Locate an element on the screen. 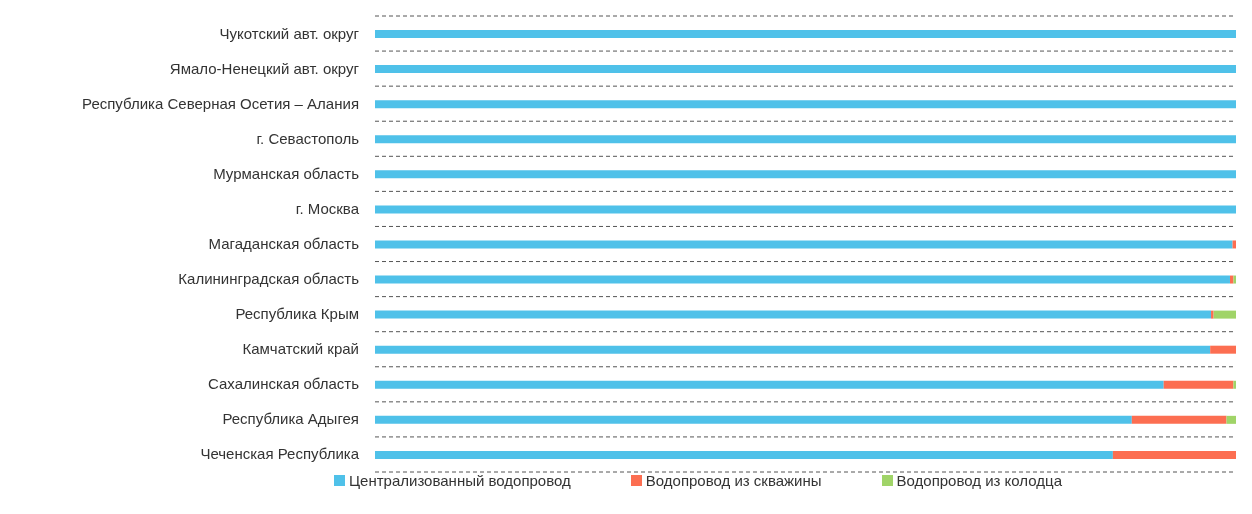 The image size is (1252, 514). y-tick-label: г. Москва is located at coordinates (327, 208).